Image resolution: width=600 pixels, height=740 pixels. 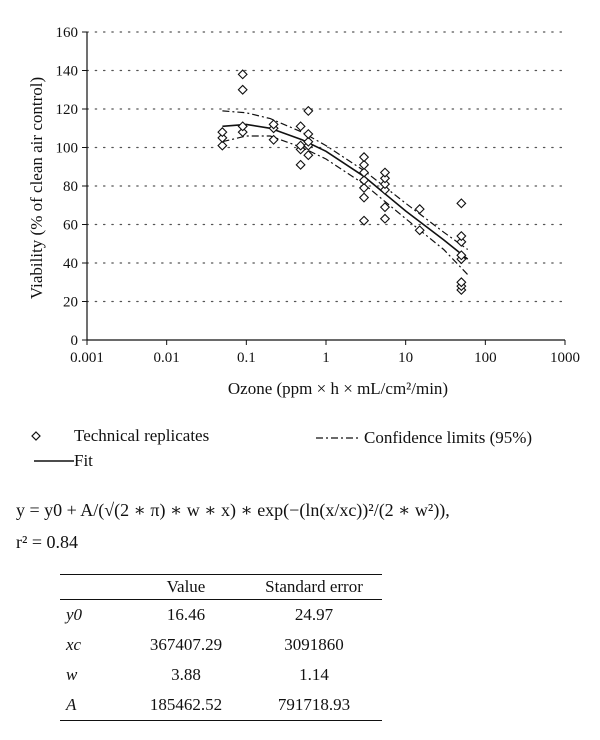 I want to click on param-se: 3091860, so click(x=314, y=644).